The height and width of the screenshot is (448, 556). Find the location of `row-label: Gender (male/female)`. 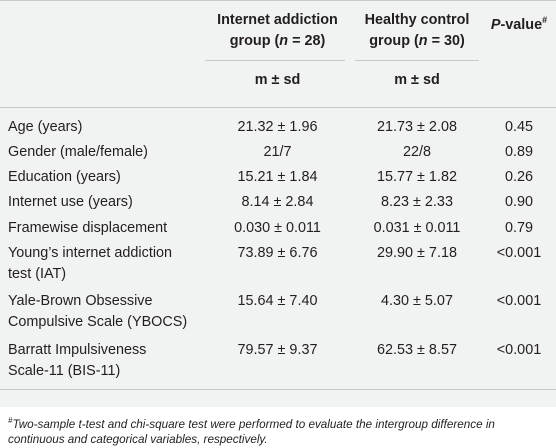

row-label: Gender (male/female) is located at coordinates (78, 152).